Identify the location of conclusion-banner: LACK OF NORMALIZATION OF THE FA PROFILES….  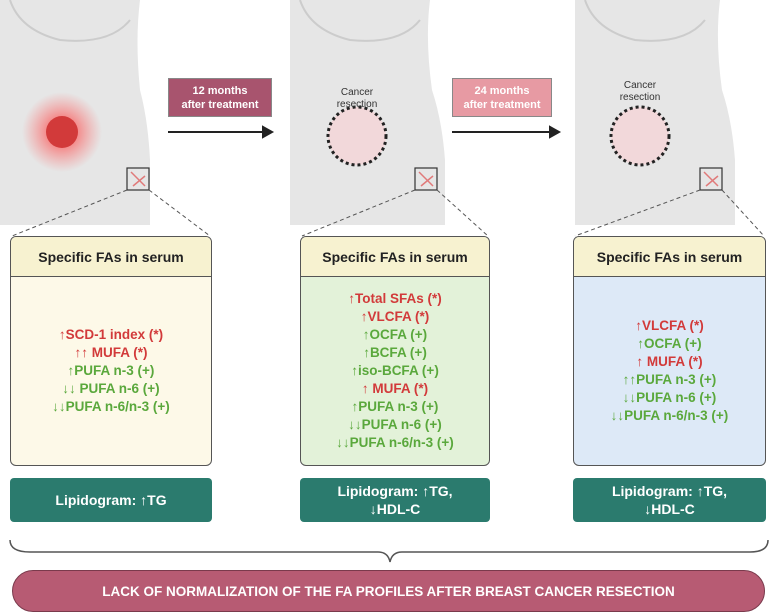
(388, 591).